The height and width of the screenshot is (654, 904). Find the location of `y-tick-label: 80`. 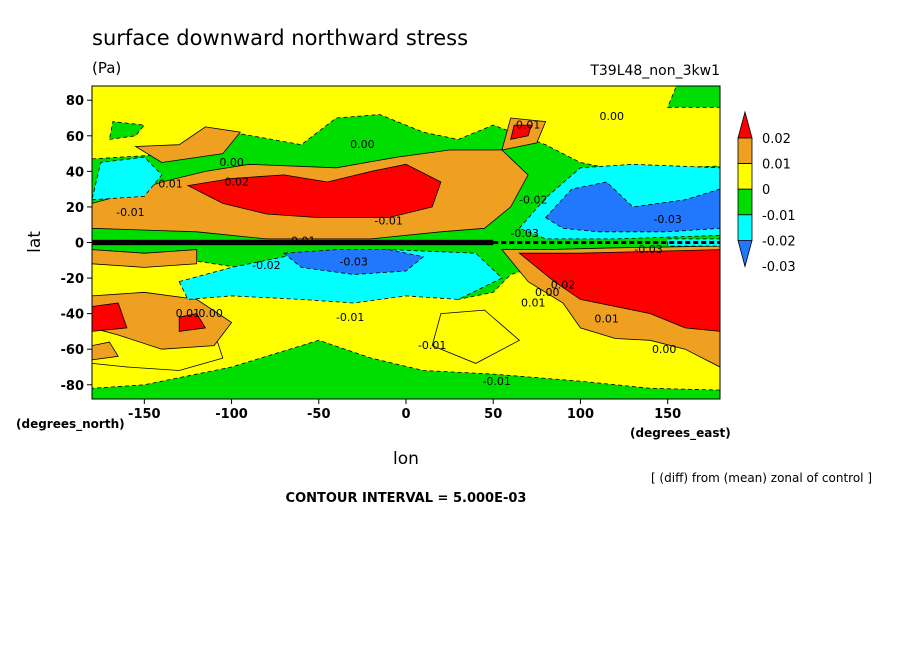

y-tick-label: 80 is located at coordinates (75, 101).